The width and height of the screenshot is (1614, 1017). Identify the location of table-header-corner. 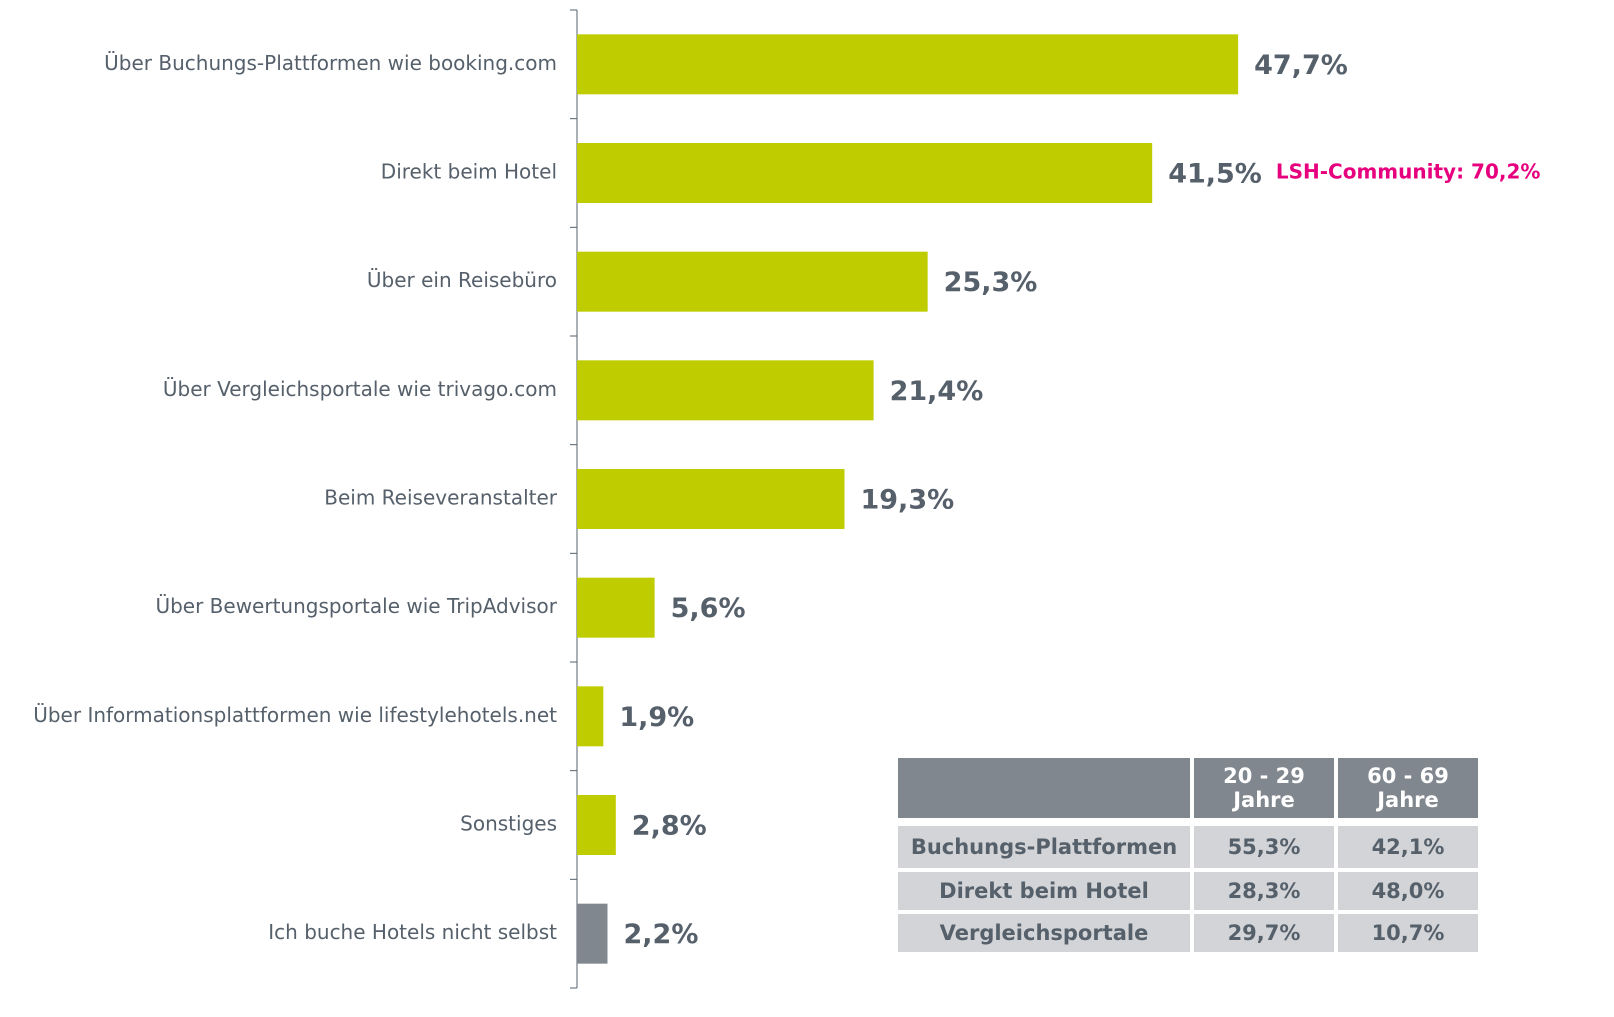
(1044, 788).